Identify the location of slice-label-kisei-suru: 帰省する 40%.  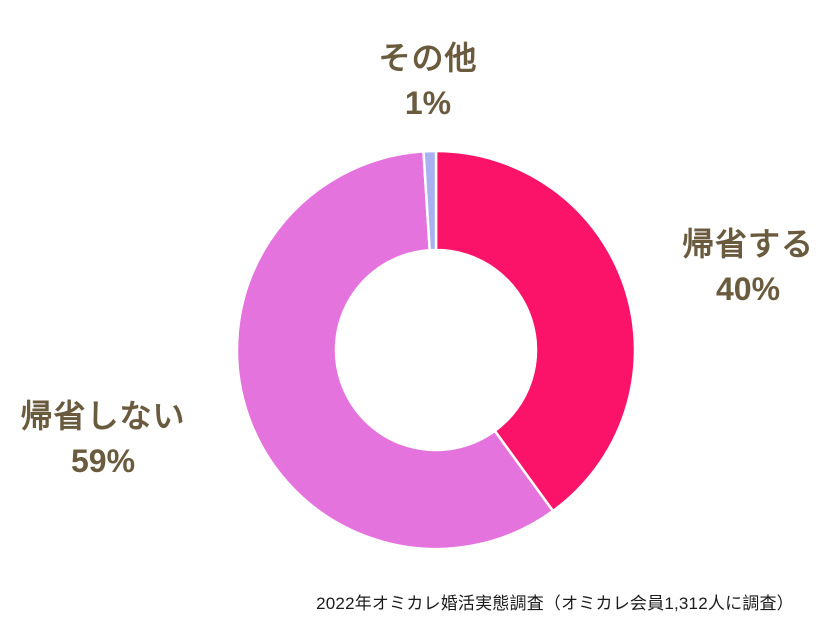
(741, 267).